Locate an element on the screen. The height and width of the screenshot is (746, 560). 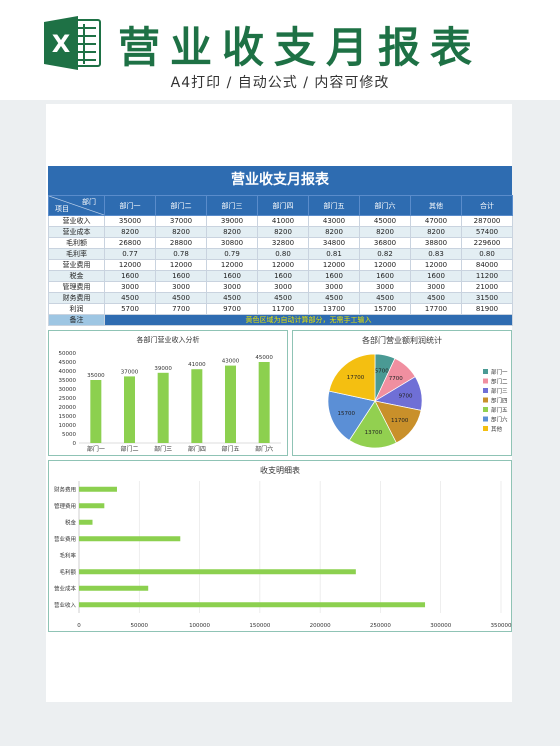
y-tick-label: 管理费用 is located at coordinates (65, 506).